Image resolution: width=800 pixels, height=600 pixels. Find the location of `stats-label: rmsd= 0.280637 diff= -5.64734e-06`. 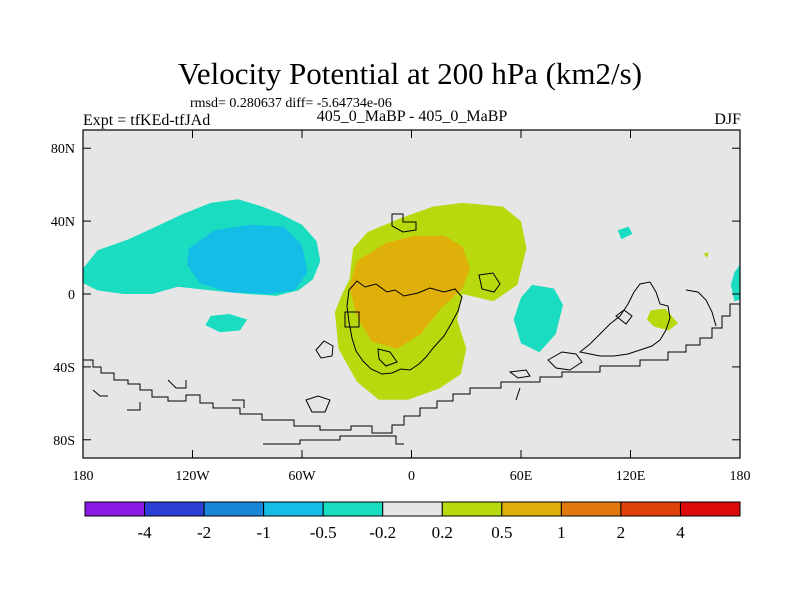

stats-label: rmsd= 0.280637 diff= -5.64734e-06 is located at coordinates (291, 103).